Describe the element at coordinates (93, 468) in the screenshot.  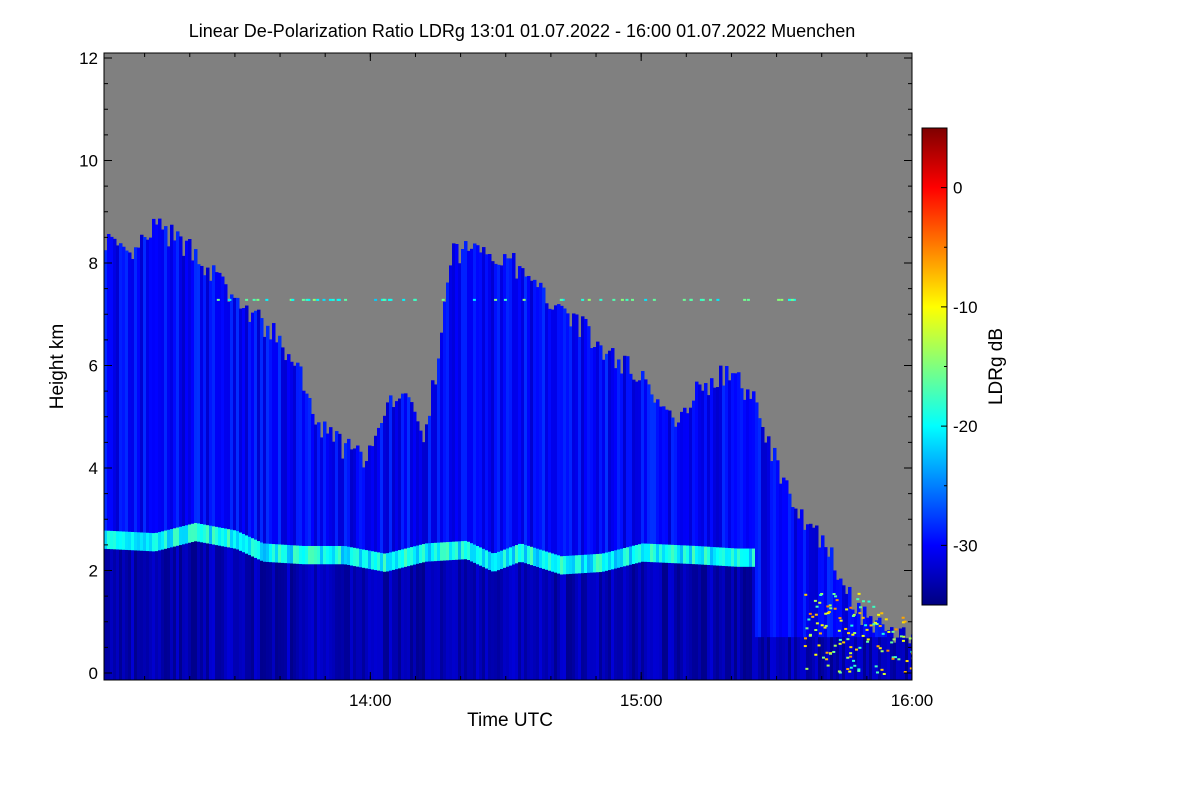
I see `y-tick-label: 4` at that location.